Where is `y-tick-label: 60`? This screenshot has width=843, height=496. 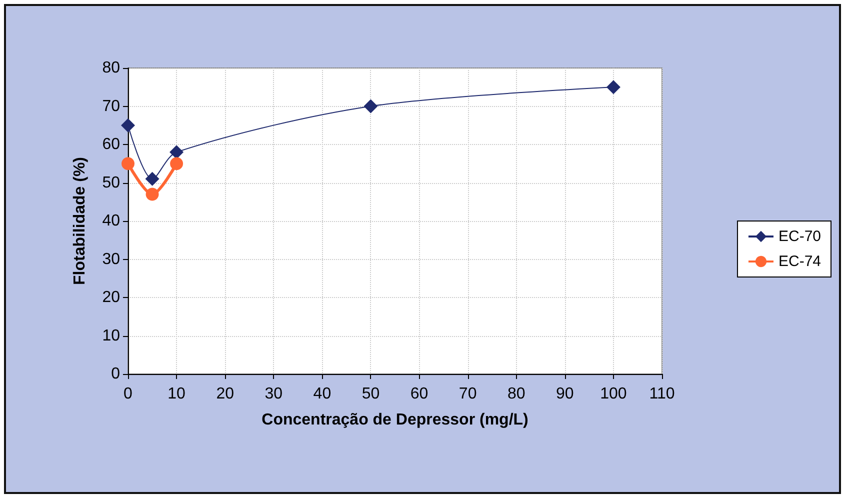
y-tick-label: 60 is located at coordinates (111, 144).